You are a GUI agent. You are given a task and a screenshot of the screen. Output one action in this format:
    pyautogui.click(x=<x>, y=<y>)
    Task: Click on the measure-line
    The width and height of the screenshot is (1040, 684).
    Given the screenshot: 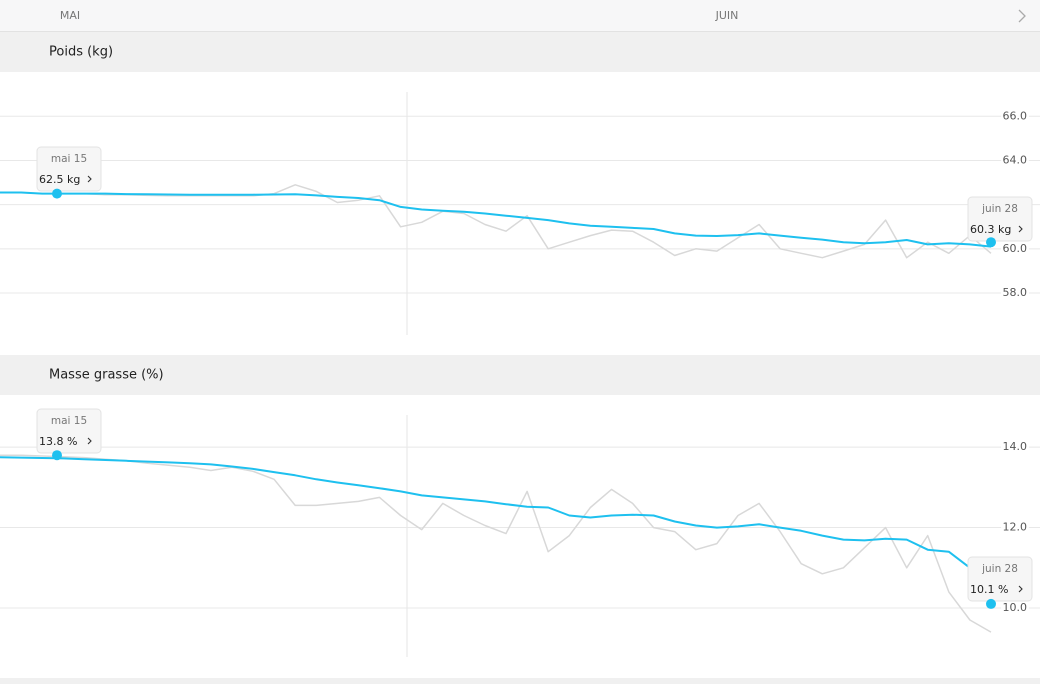 What is the action you would take?
    pyautogui.click(x=496, y=221)
    